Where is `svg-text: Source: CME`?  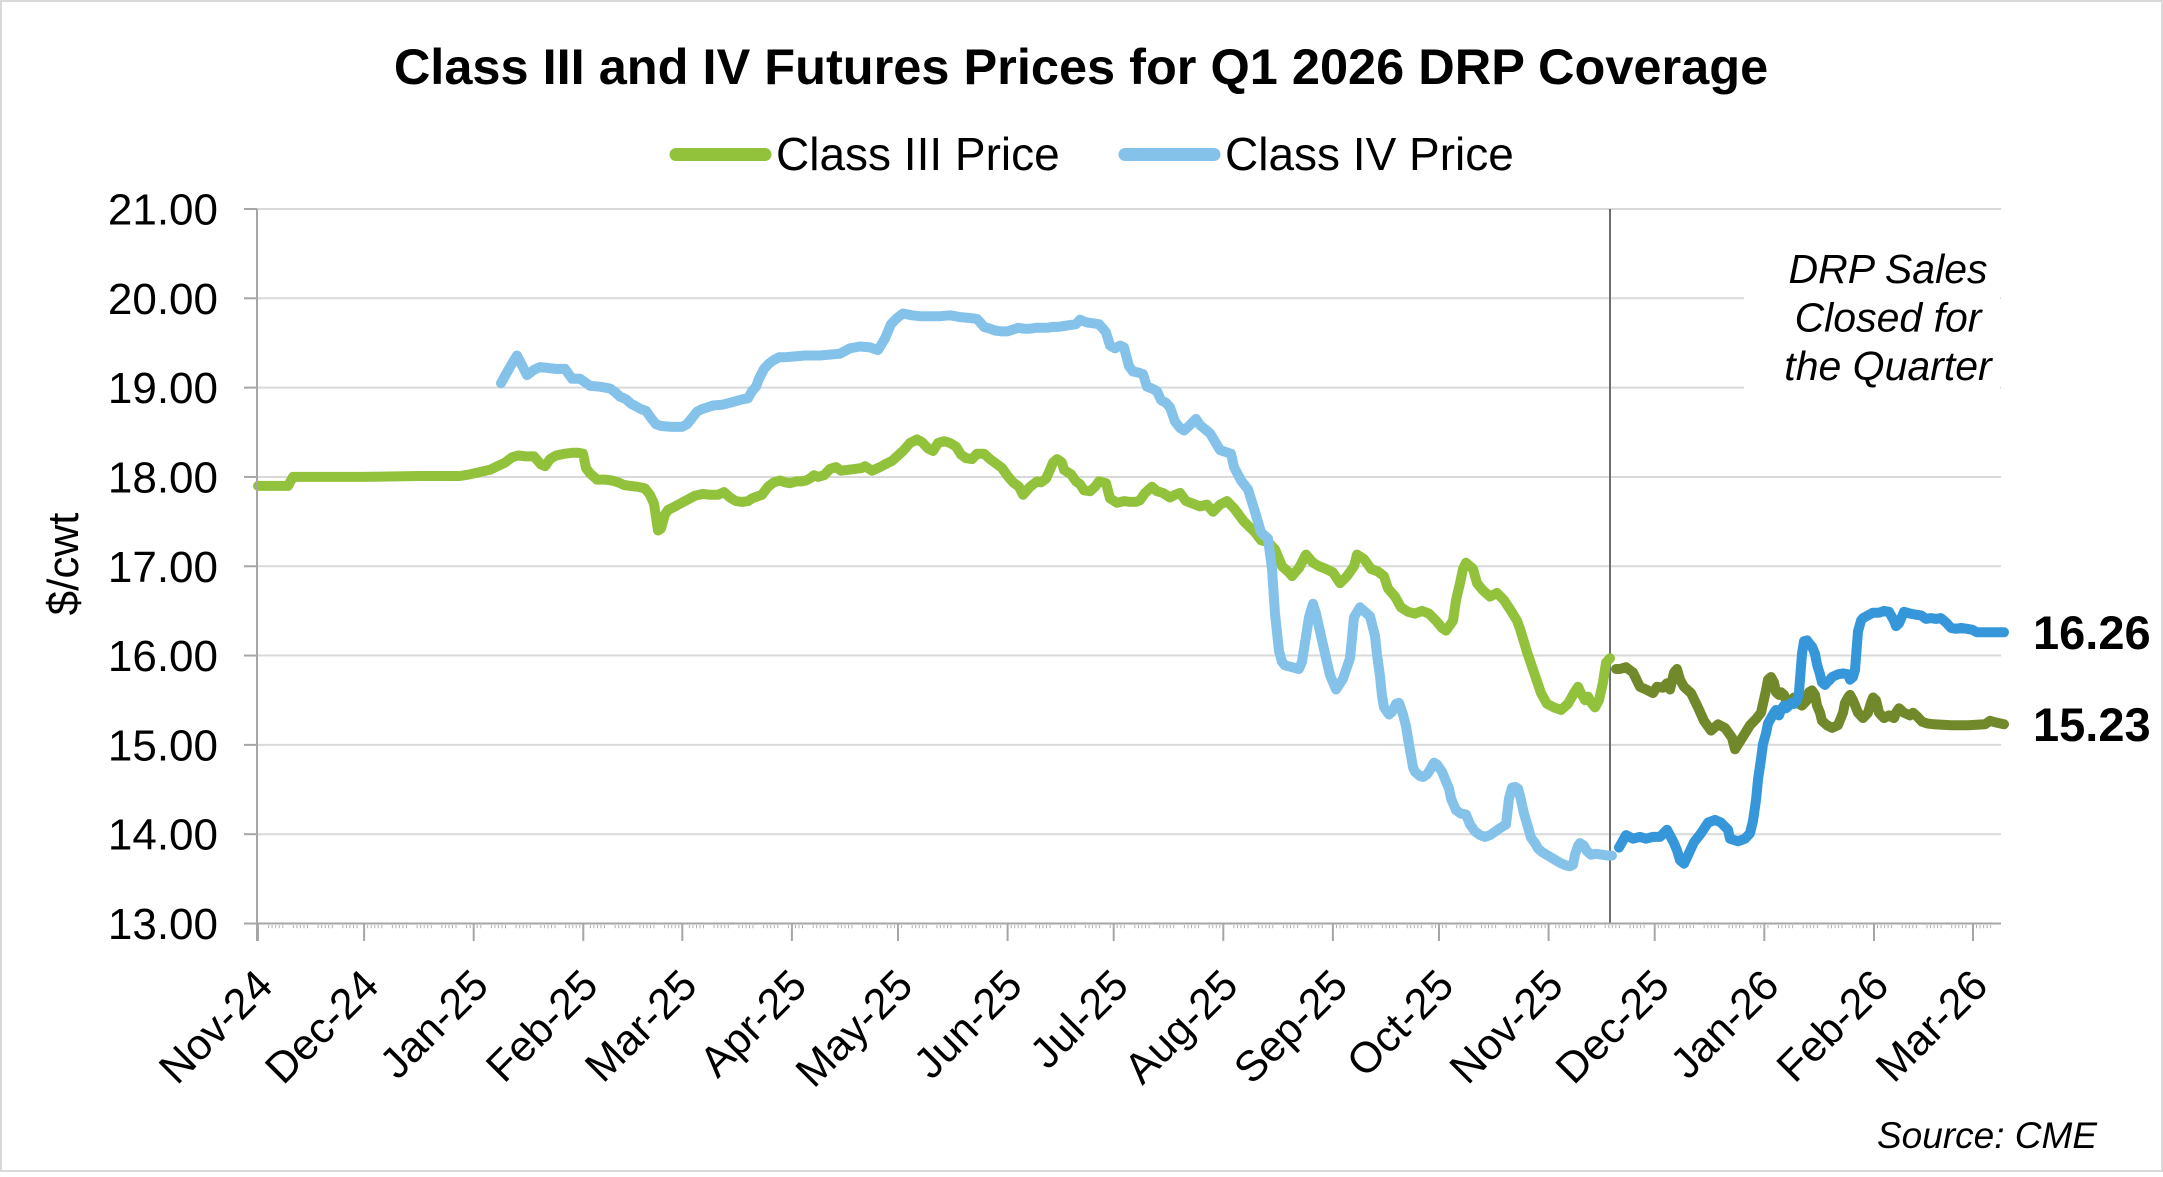 svg-text: Source: CME is located at coordinates (1987, 1135).